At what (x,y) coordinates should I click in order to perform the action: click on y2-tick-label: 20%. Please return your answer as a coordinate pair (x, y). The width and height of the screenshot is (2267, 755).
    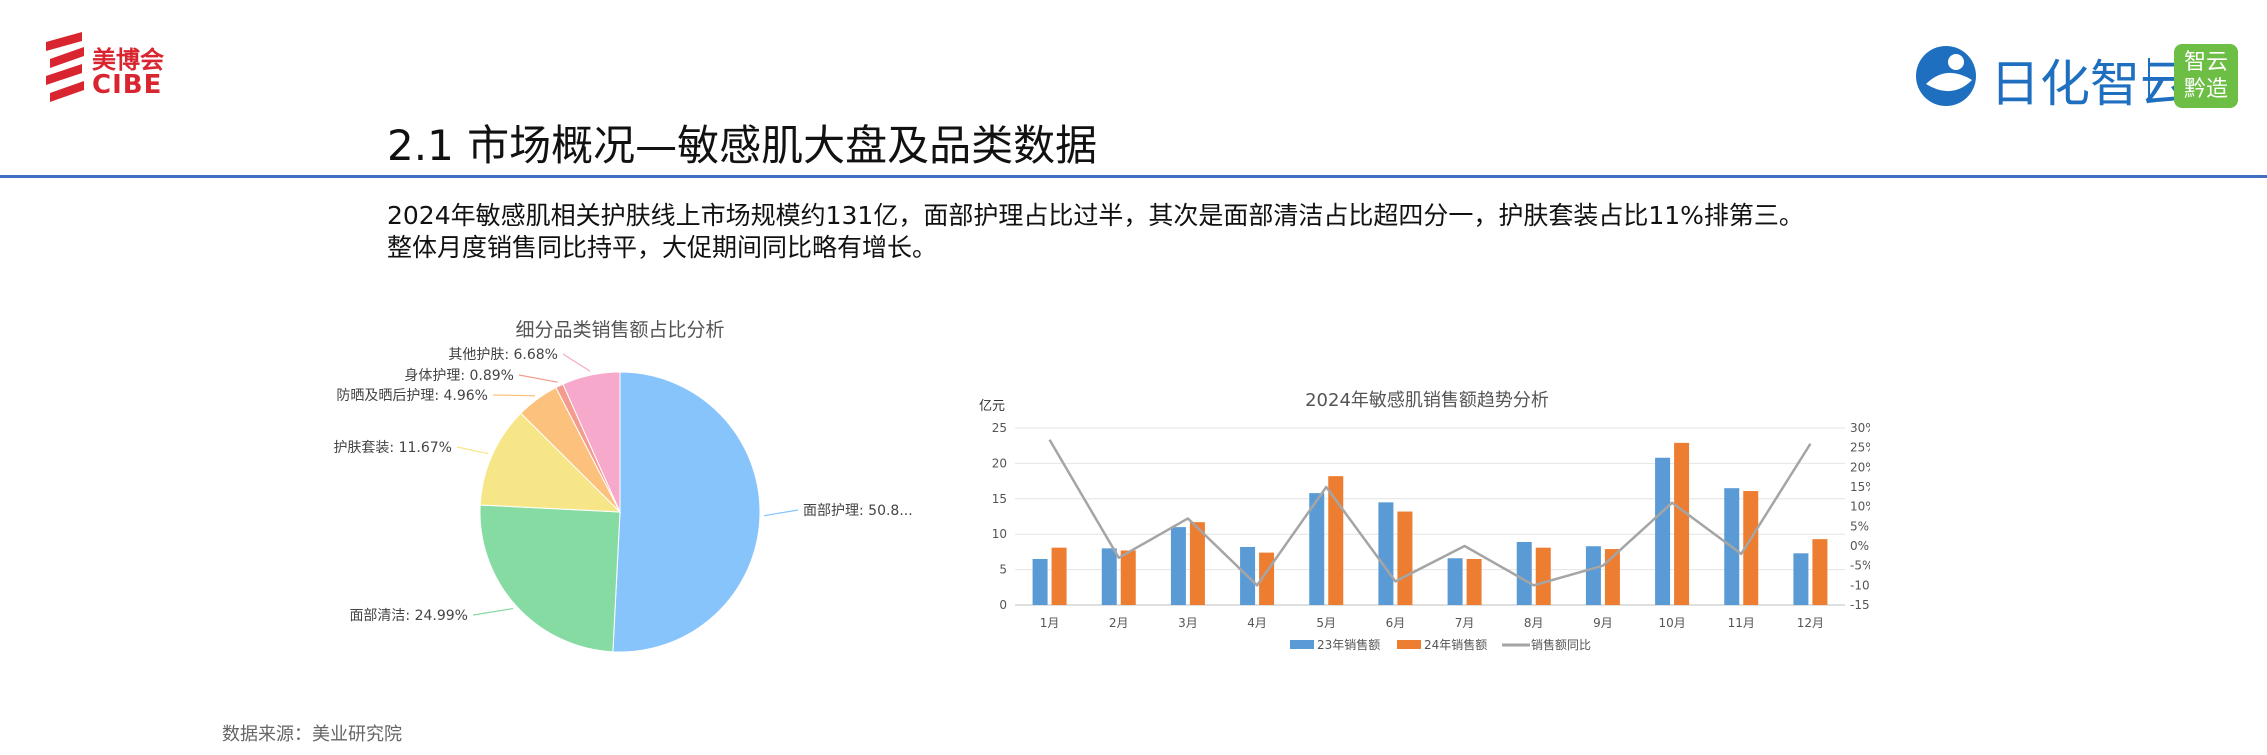
    Looking at the image, I should click on (1860, 467).